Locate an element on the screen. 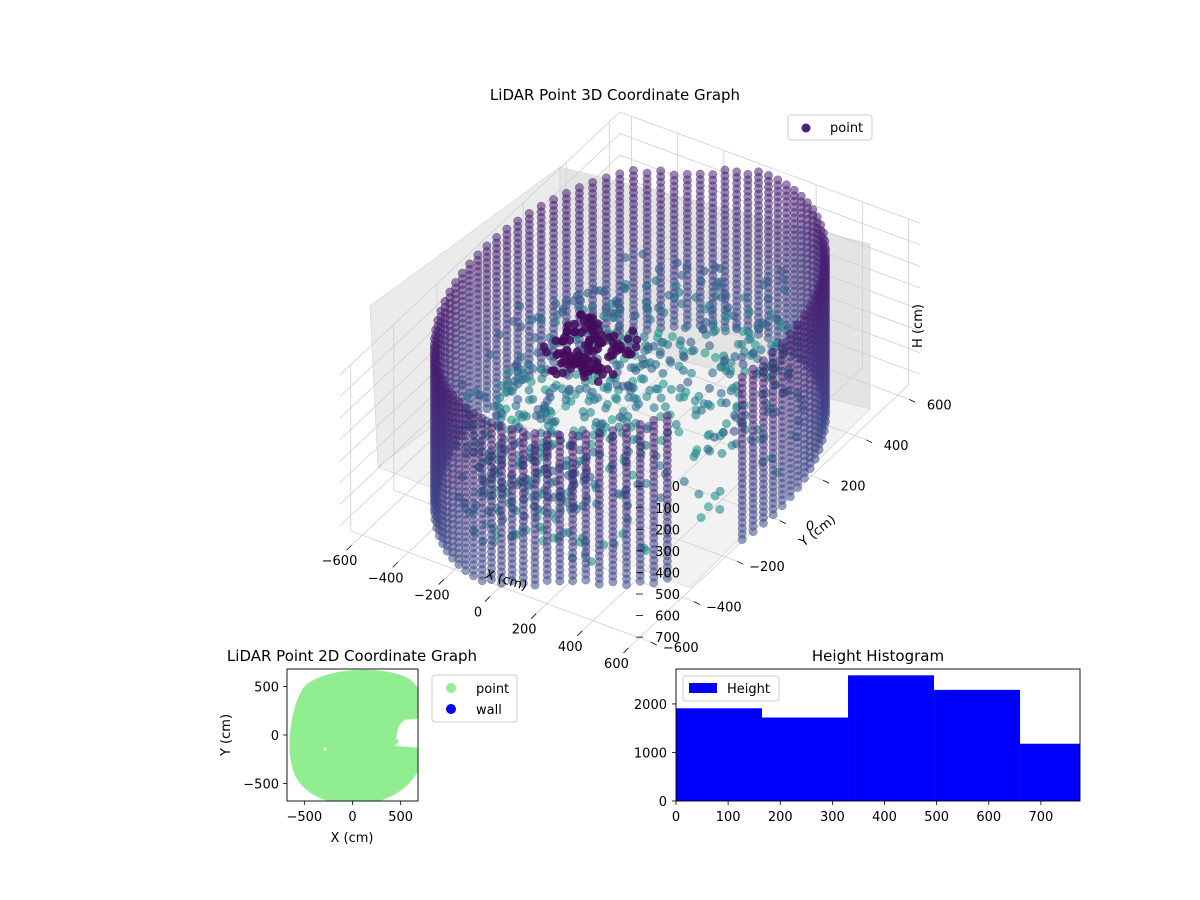 The image size is (1200, 900). legend-3d-marker is located at coordinates (806, 128).